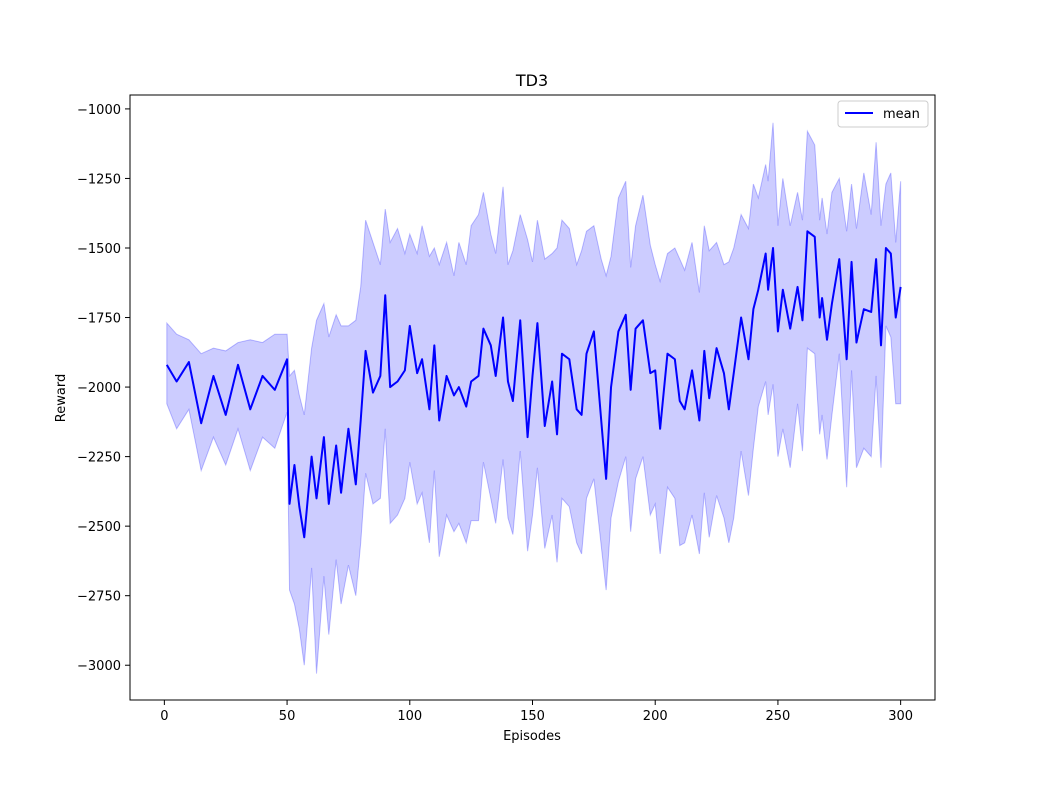  What do you see at coordinates (531, 80) in the screenshot?
I see `chart-title: TD3` at bounding box center [531, 80].